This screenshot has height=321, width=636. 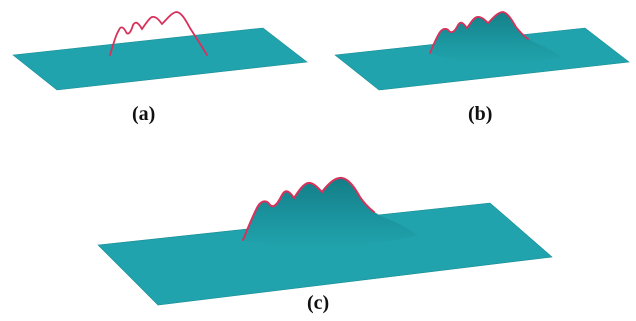 I want to click on panel-a, so click(x=160, y=51).